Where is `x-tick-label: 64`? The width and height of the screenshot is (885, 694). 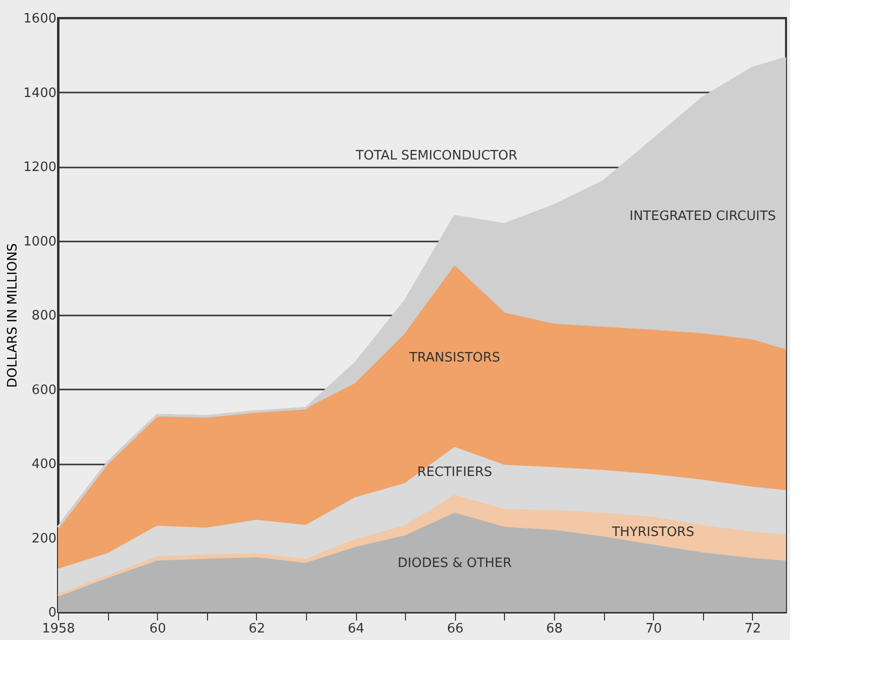
x-tick-label: 64 is located at coordinates (356, 629).